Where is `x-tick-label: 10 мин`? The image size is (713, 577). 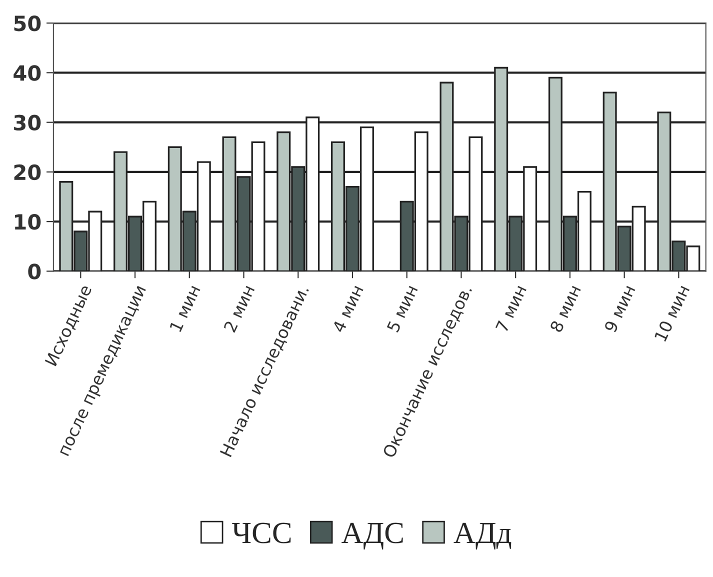 x-tick-label: 10 мин is located at coordinates (672, 313).